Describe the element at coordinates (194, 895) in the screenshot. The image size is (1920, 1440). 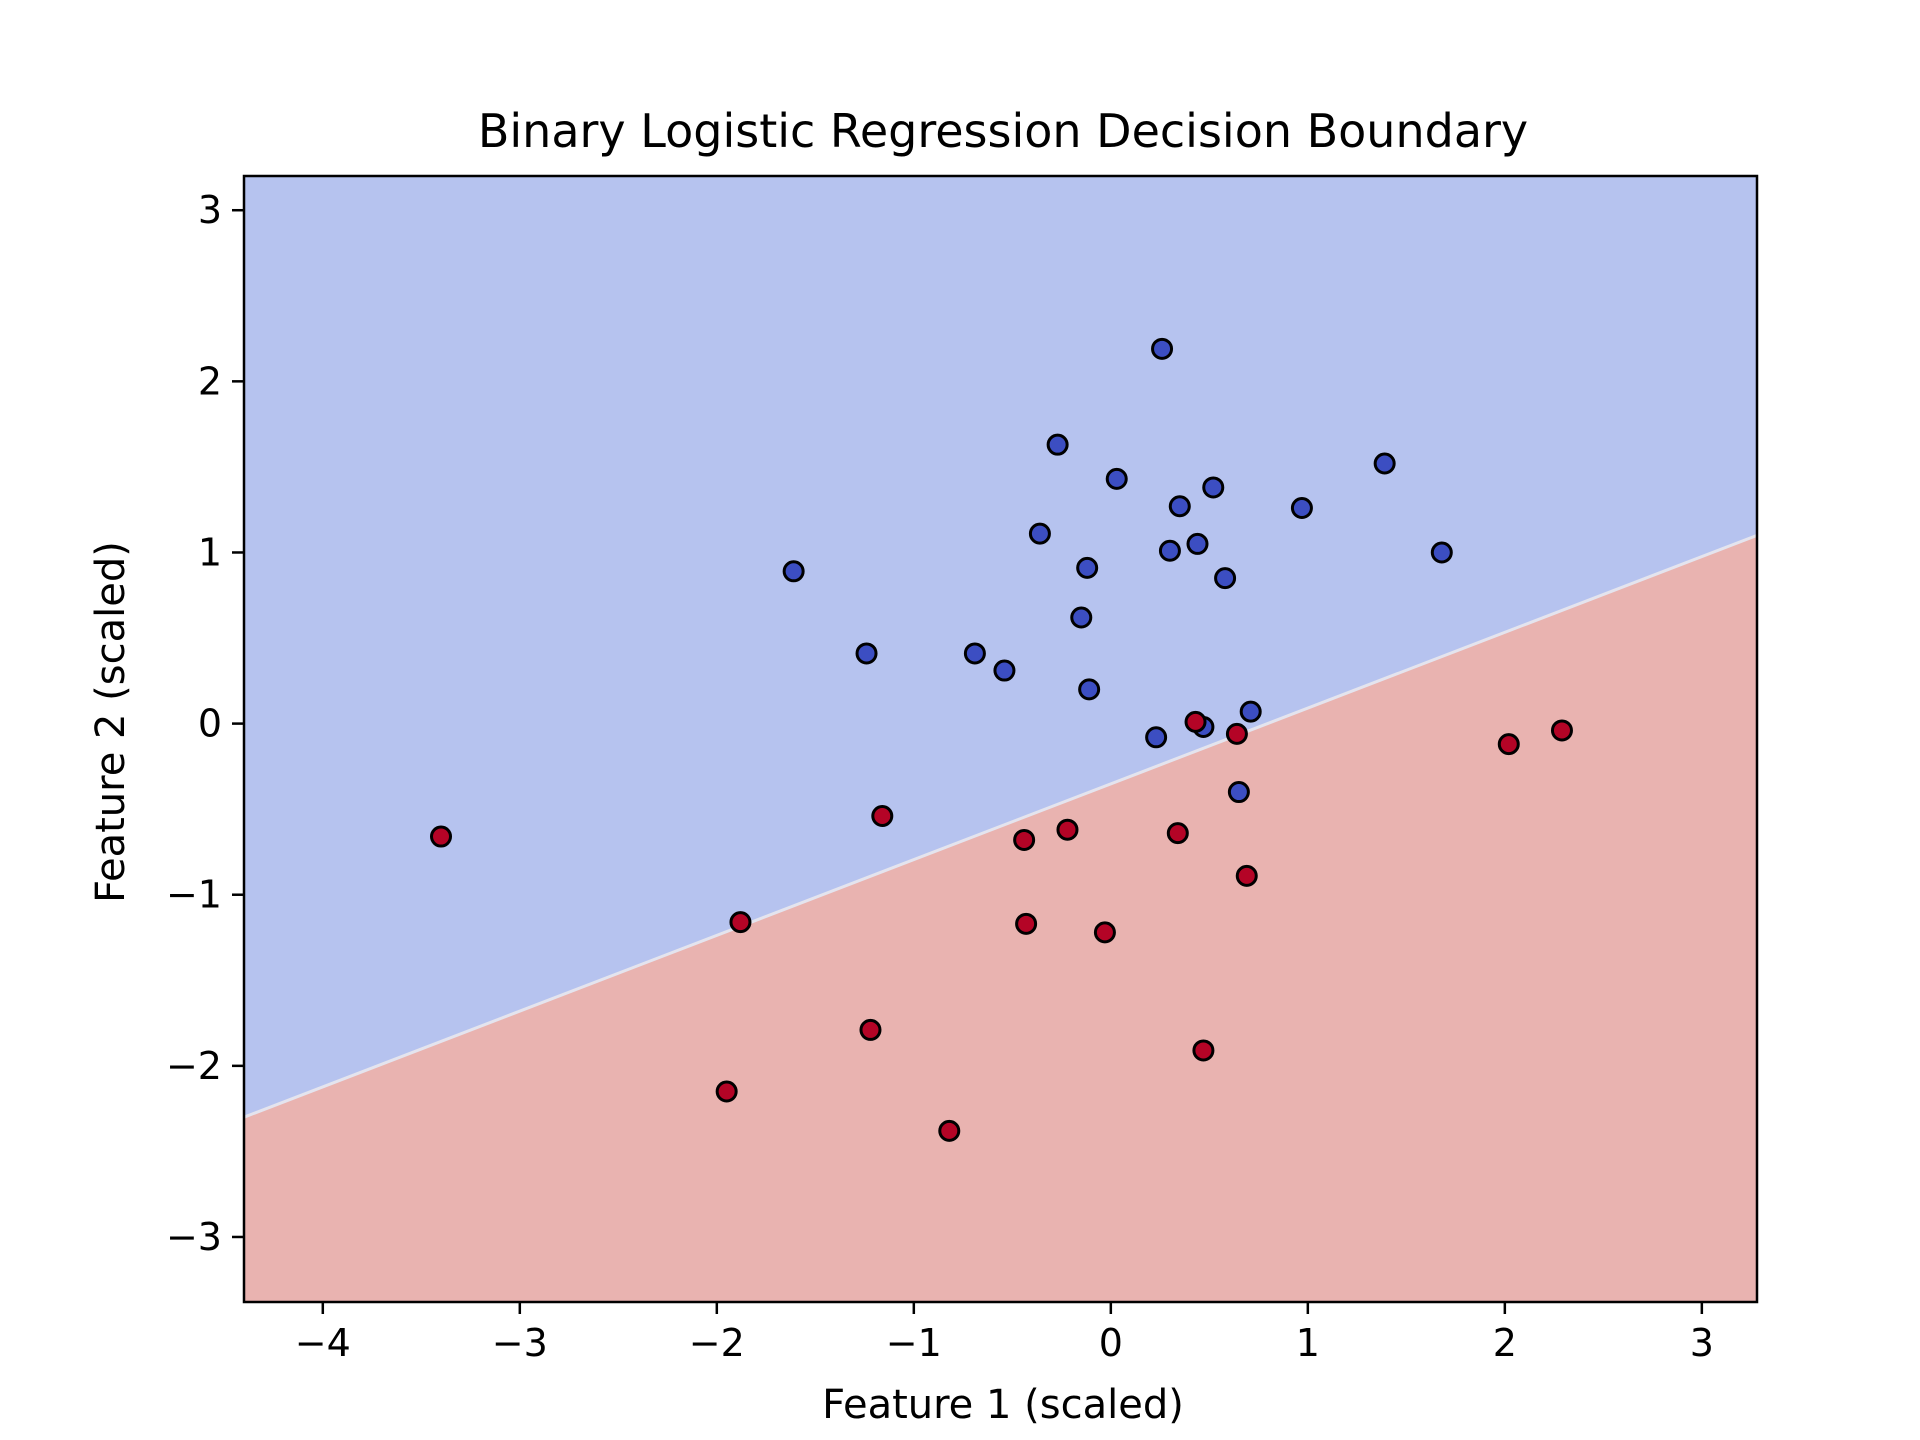
I see `y-tick-label: −1` at that location.